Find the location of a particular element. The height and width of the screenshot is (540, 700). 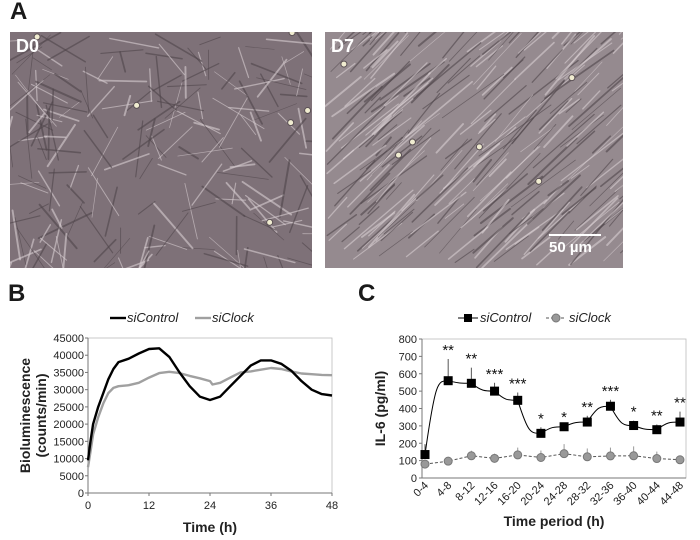

micrograph-label: D7 is located at coordinates (343, 46).